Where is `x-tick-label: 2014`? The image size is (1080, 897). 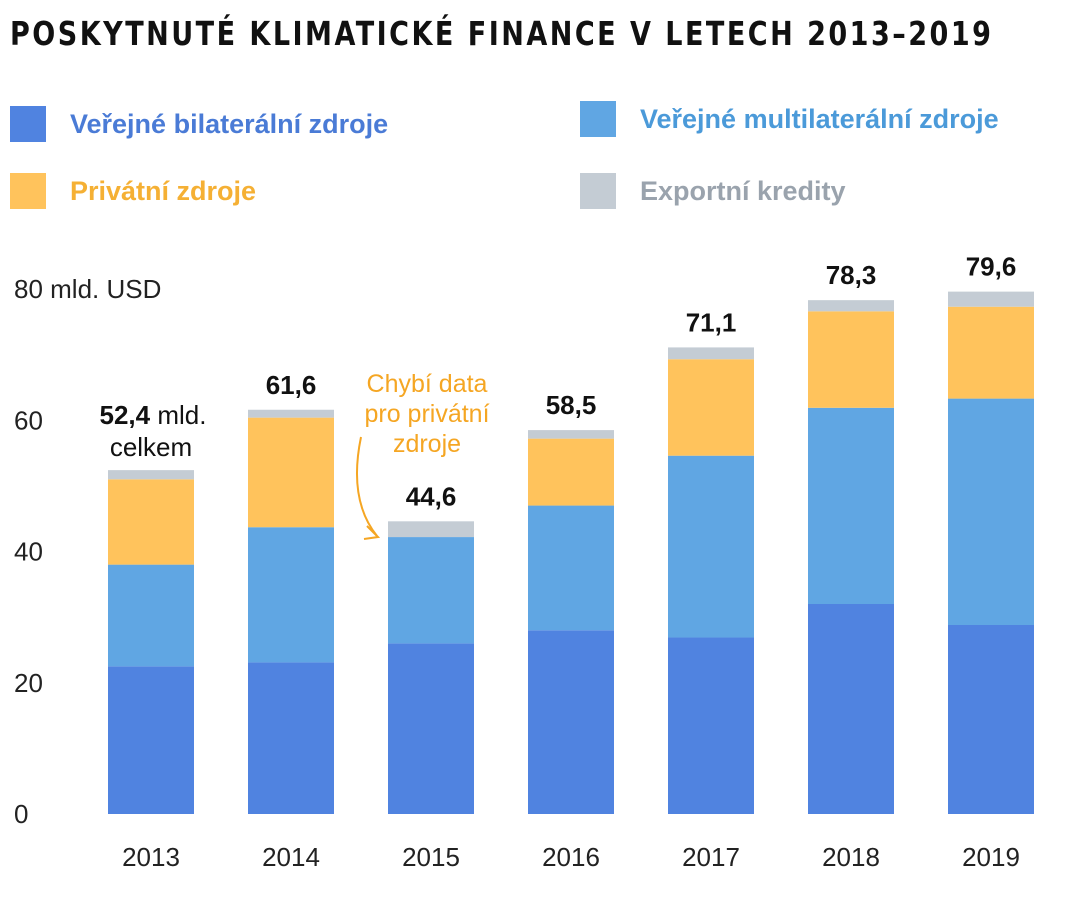
x-tick-label: 2014 is located at coordinates (291, 857).